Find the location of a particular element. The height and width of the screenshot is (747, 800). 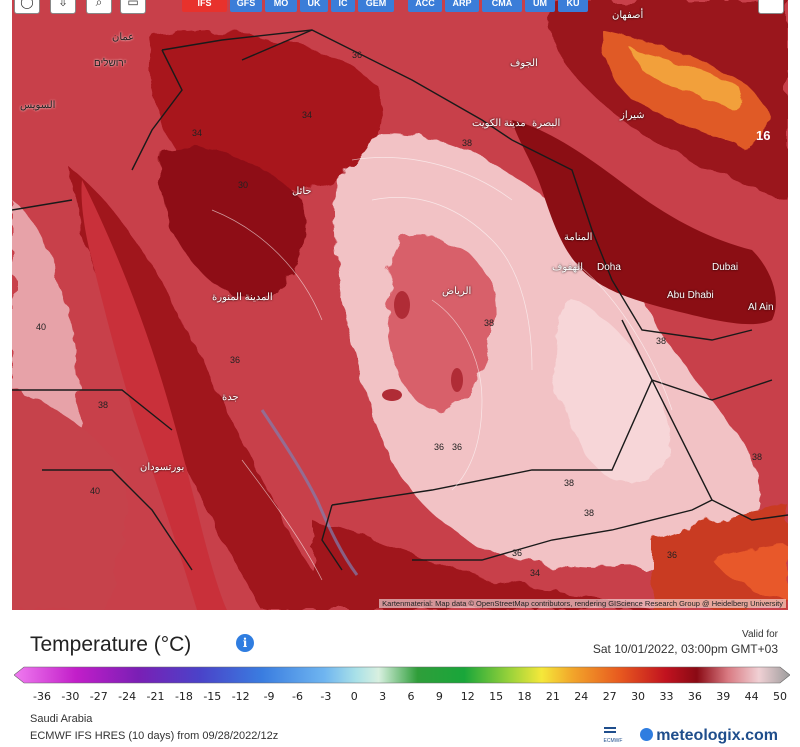

city-label: المدينة المنورة is located at coordinates (242, 297).